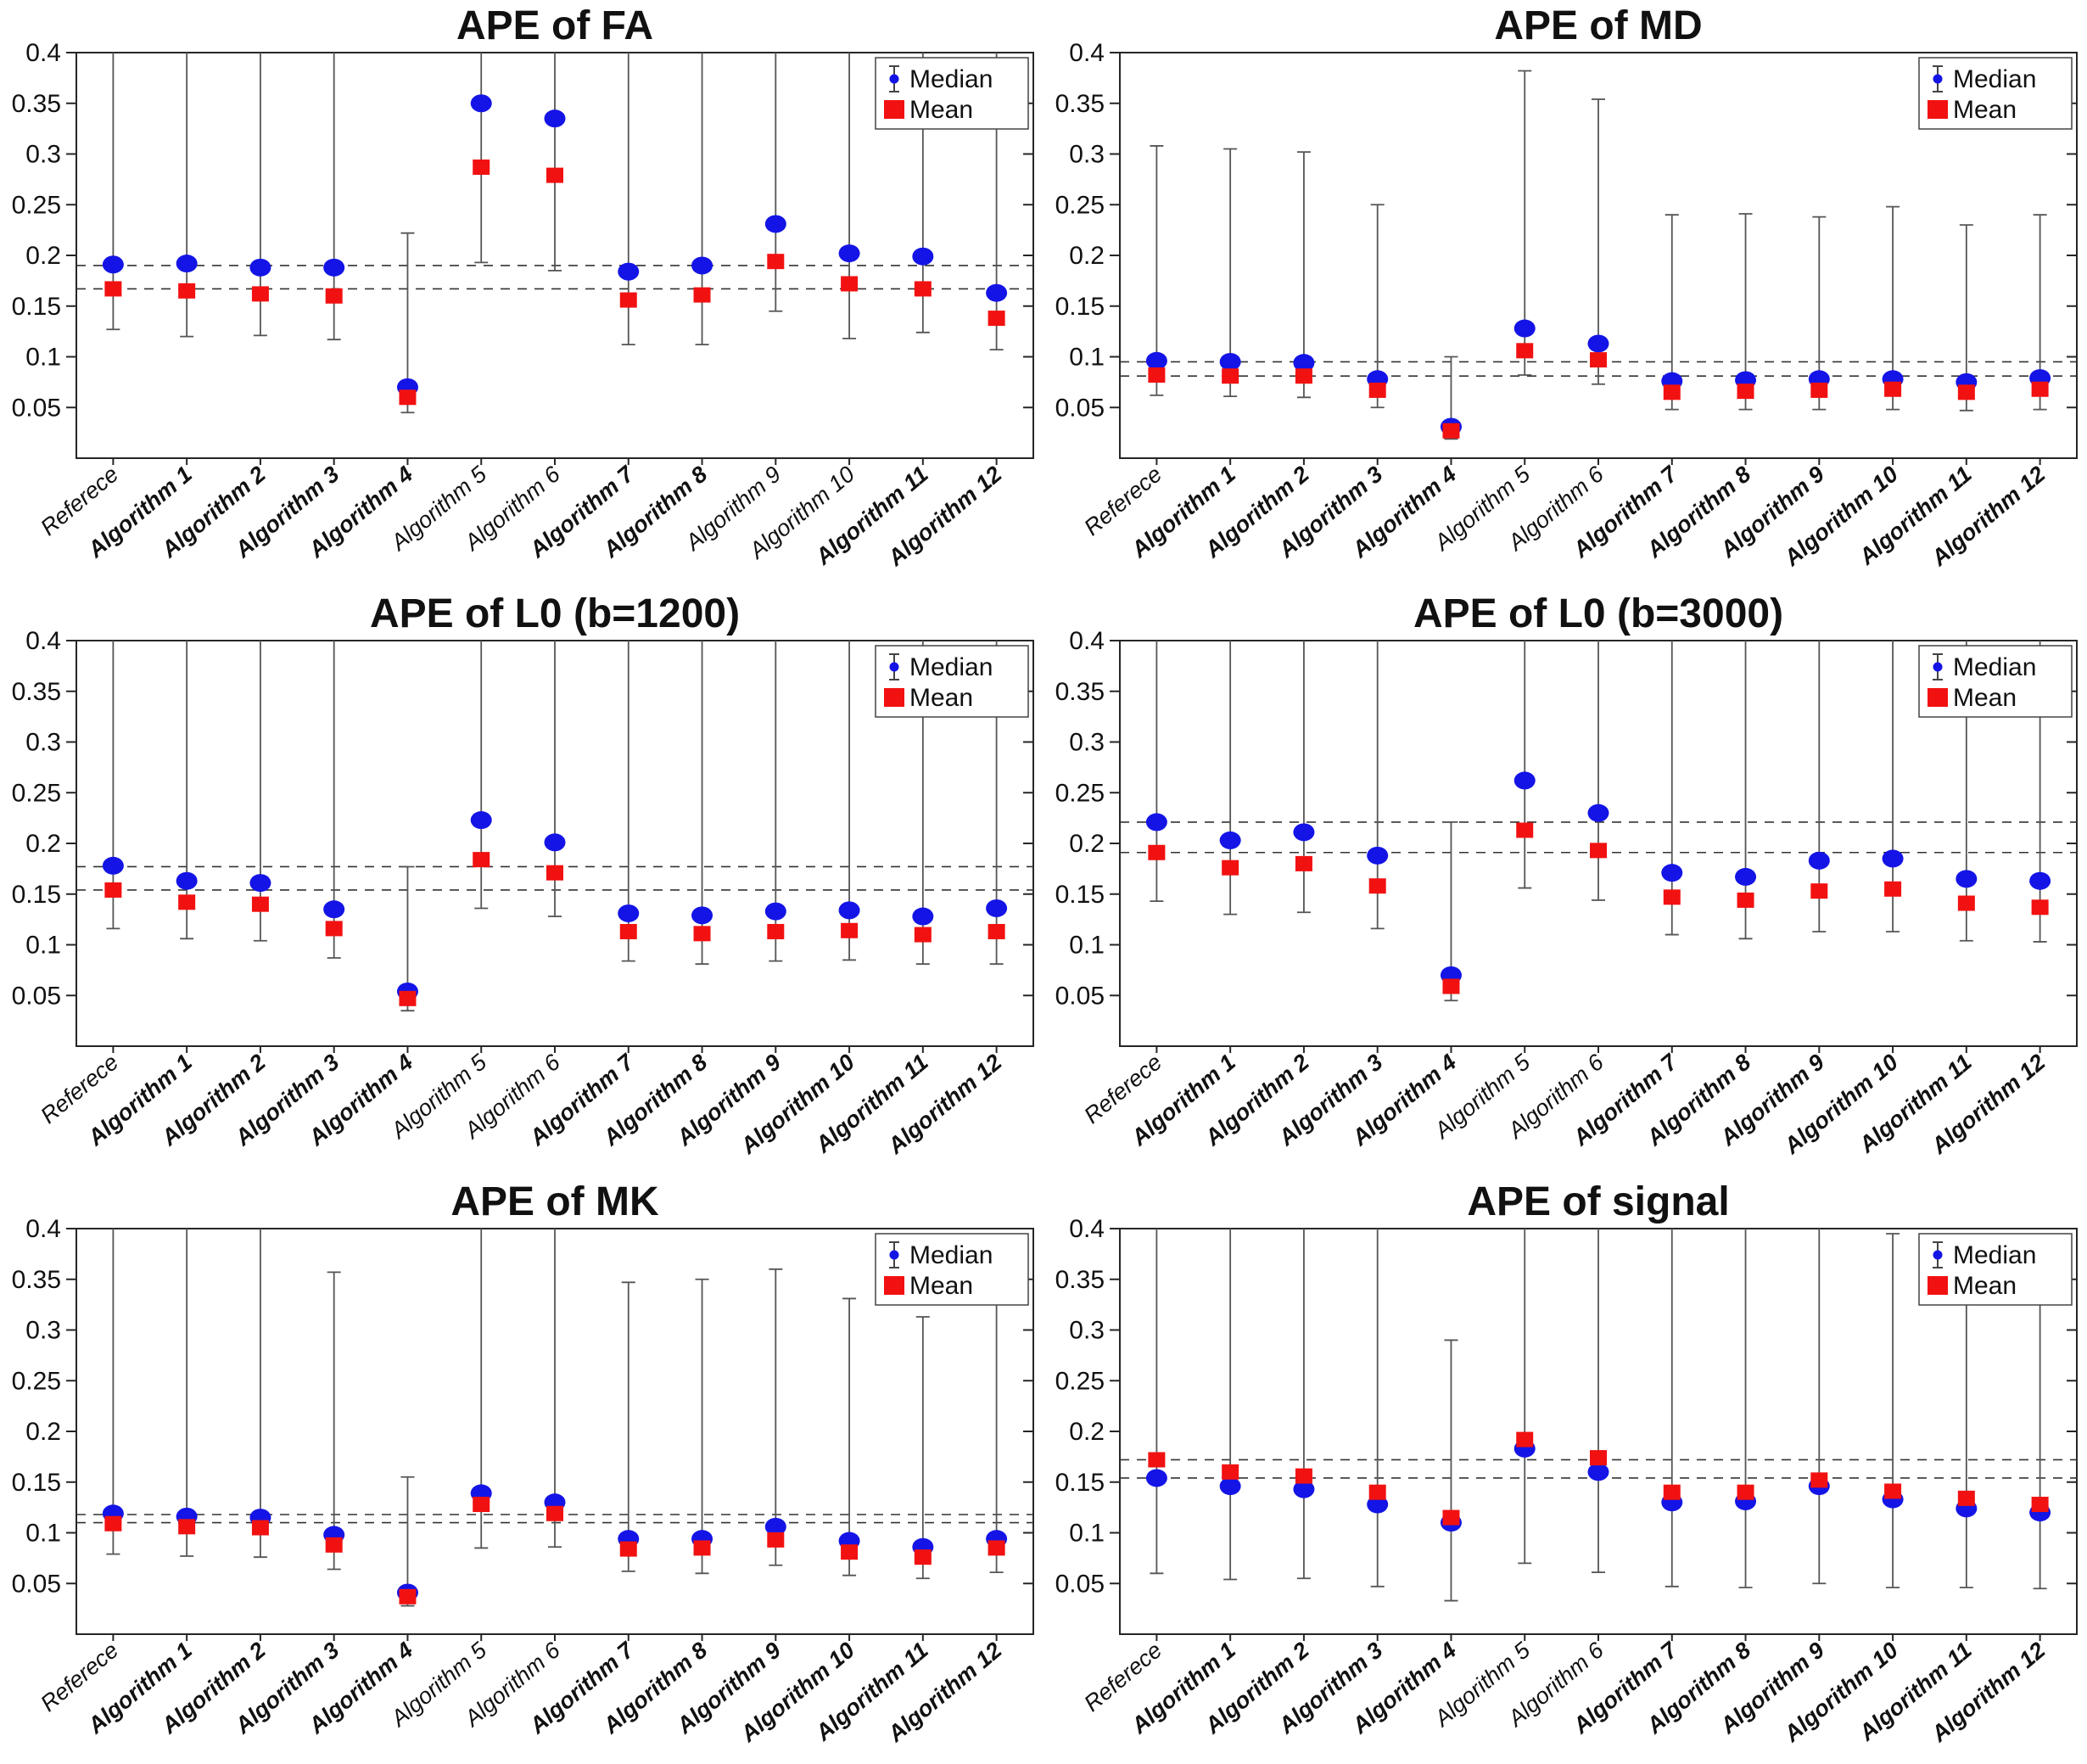  Describe the element at coordinates (1598, 1202) in the screenshot. I see `chart-title: APE of signal` at that location.